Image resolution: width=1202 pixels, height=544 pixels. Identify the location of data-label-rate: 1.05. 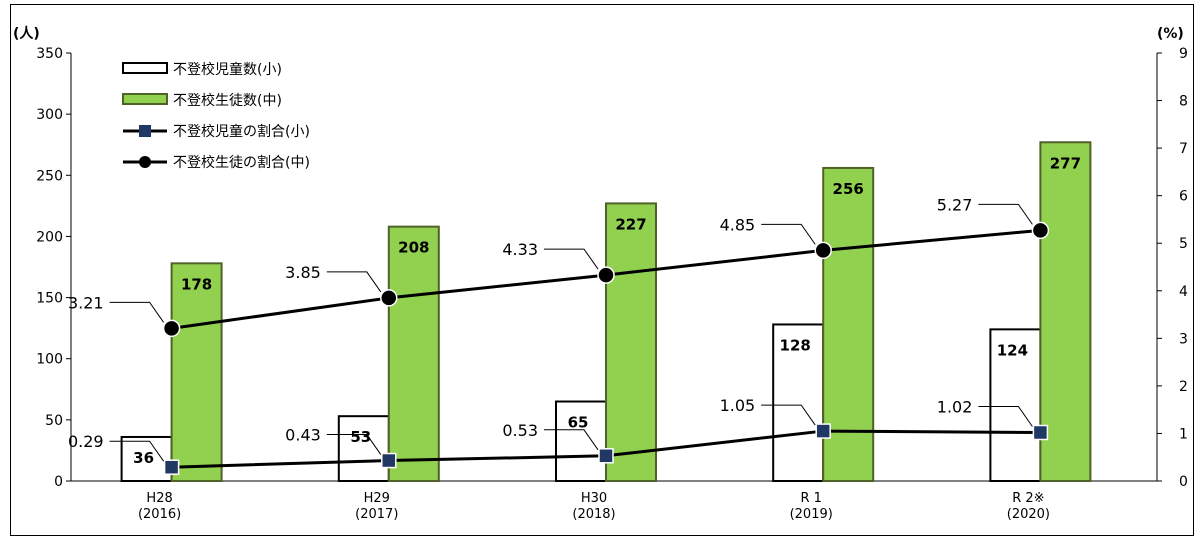
(738, 405).